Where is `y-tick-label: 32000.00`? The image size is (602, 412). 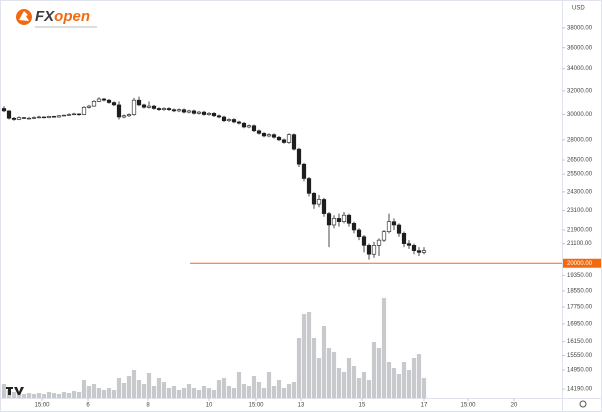
y-tick-label: 32000.00 is located at coordinates (580, 91).